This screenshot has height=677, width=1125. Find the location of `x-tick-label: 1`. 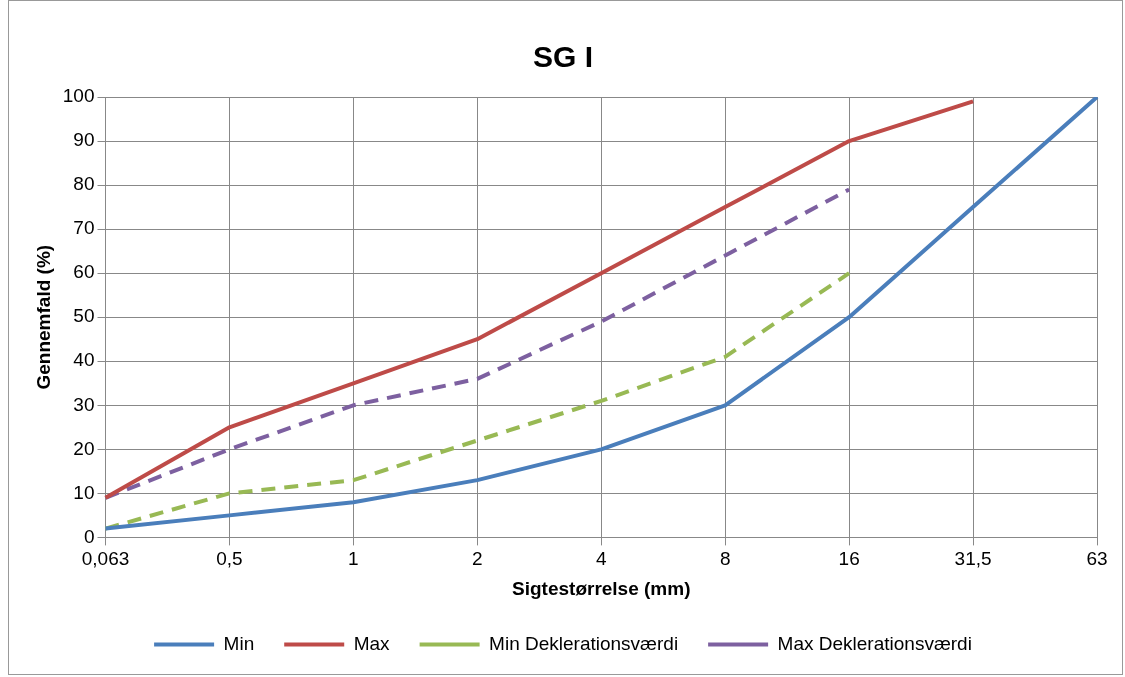

x-tick-label: 1 is located at coordinates (353, 559).